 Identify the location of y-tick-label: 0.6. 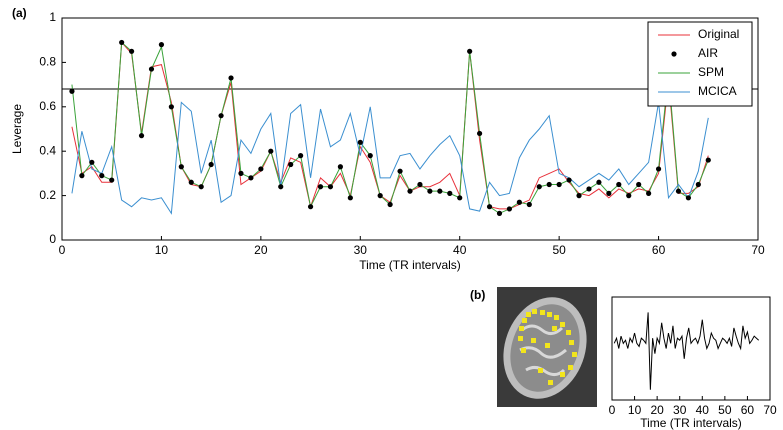
(47, 106).